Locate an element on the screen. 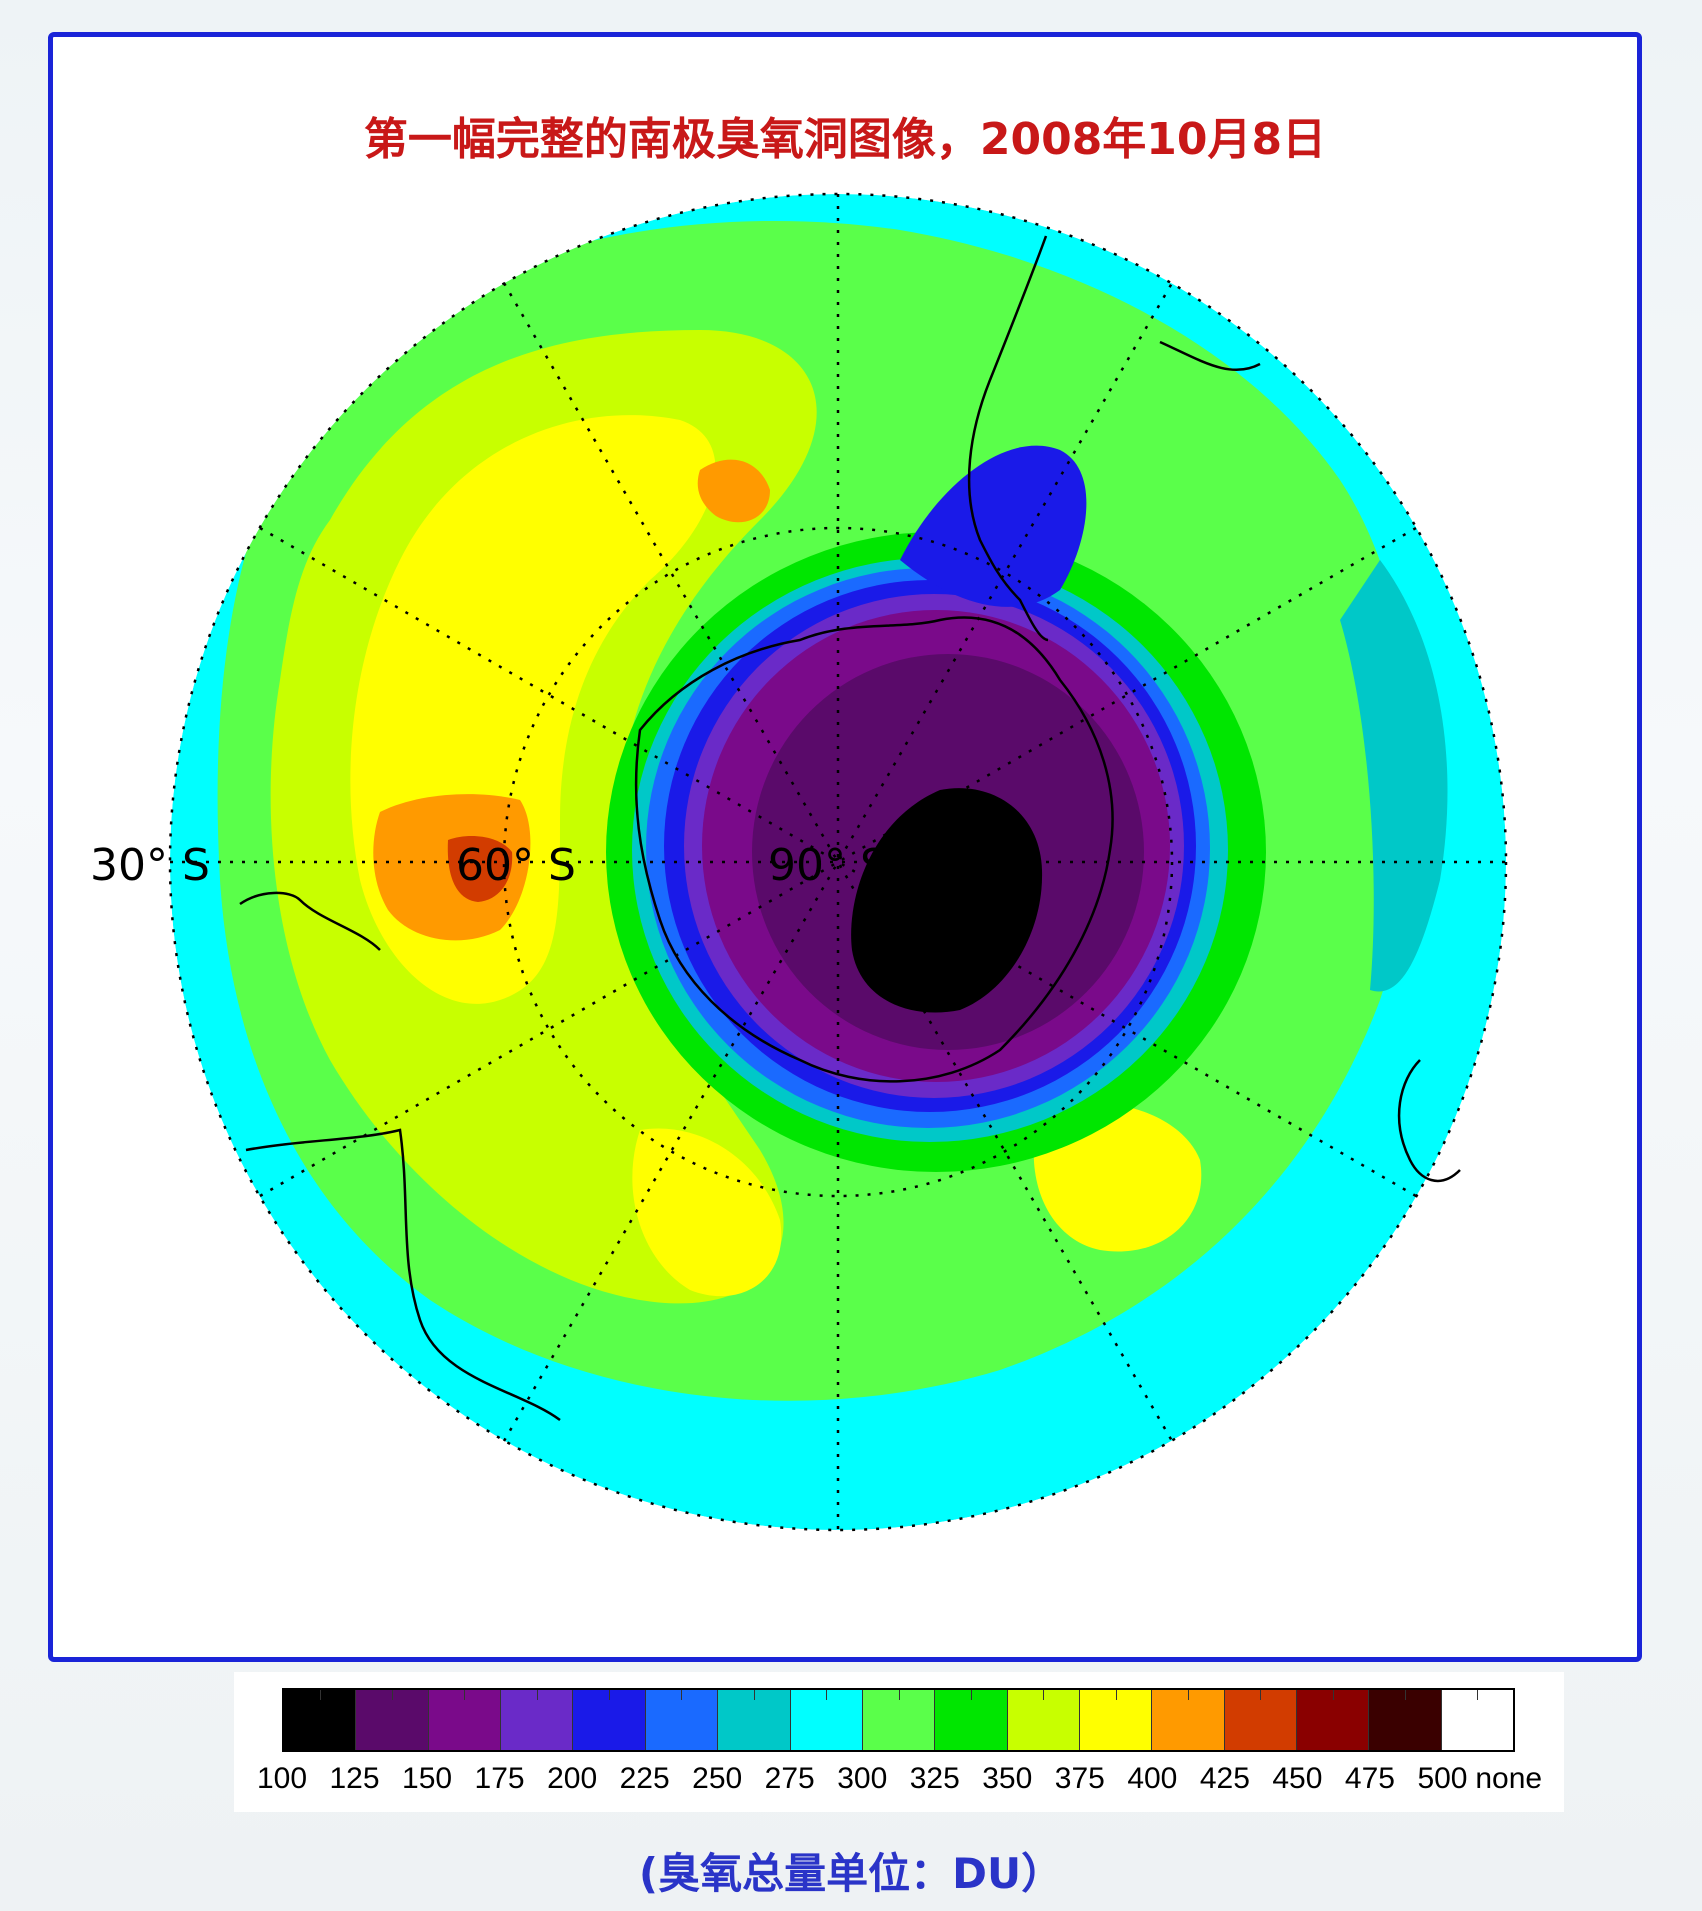 The image size is (1702, 1911). color-scale-tick-label: 200 is located at coordinates (572, 1778).